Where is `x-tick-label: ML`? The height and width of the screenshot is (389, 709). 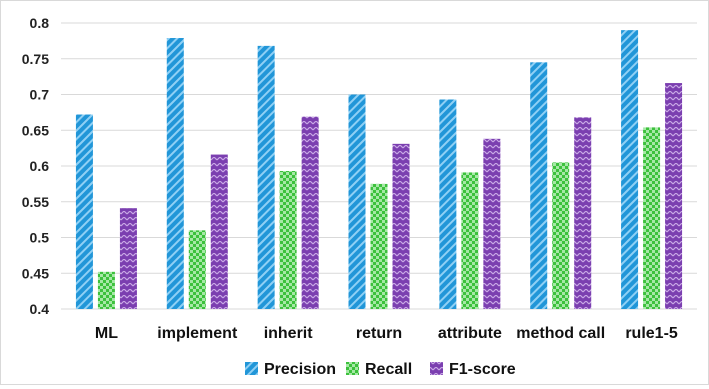
x-tick-label: ML is located at coordinates (106, 333).